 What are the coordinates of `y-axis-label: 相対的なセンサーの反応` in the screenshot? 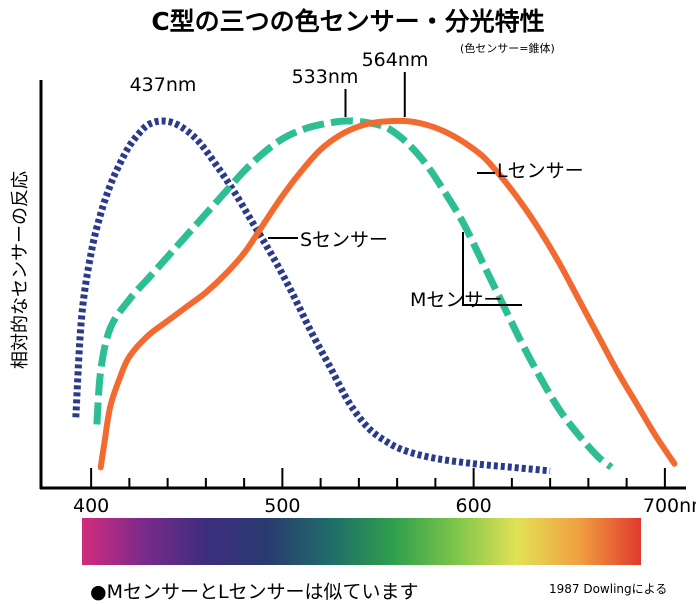 It's located at (20, 270).